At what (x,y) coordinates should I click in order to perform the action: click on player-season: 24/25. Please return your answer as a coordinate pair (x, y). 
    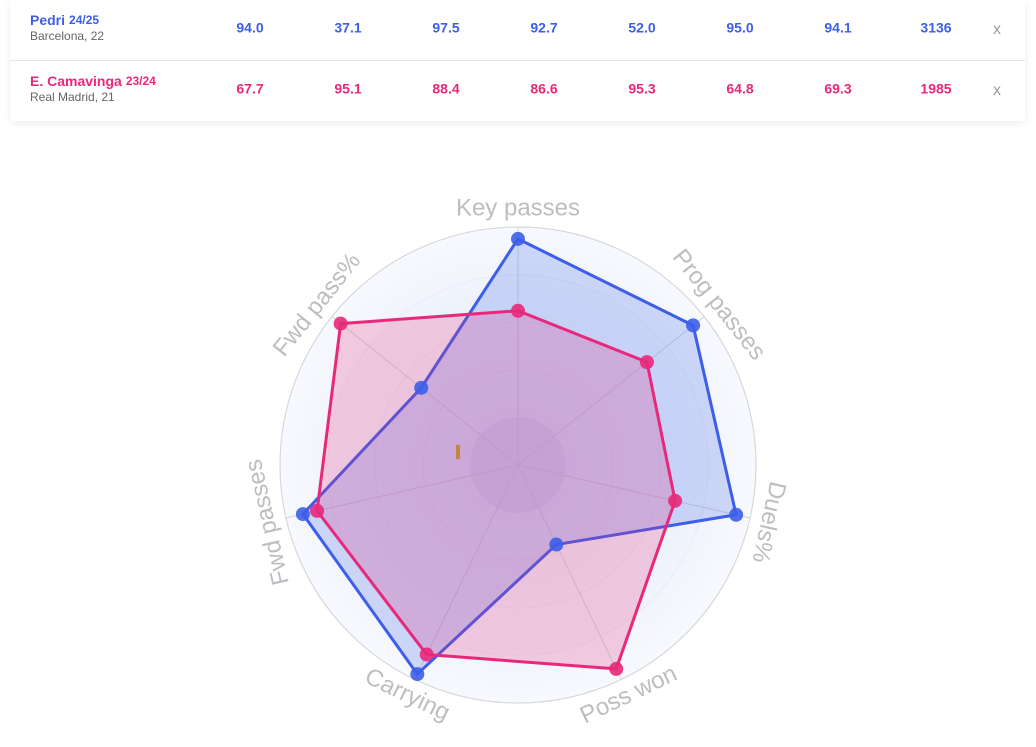
    Looking at the image, I should click on (84, 20).